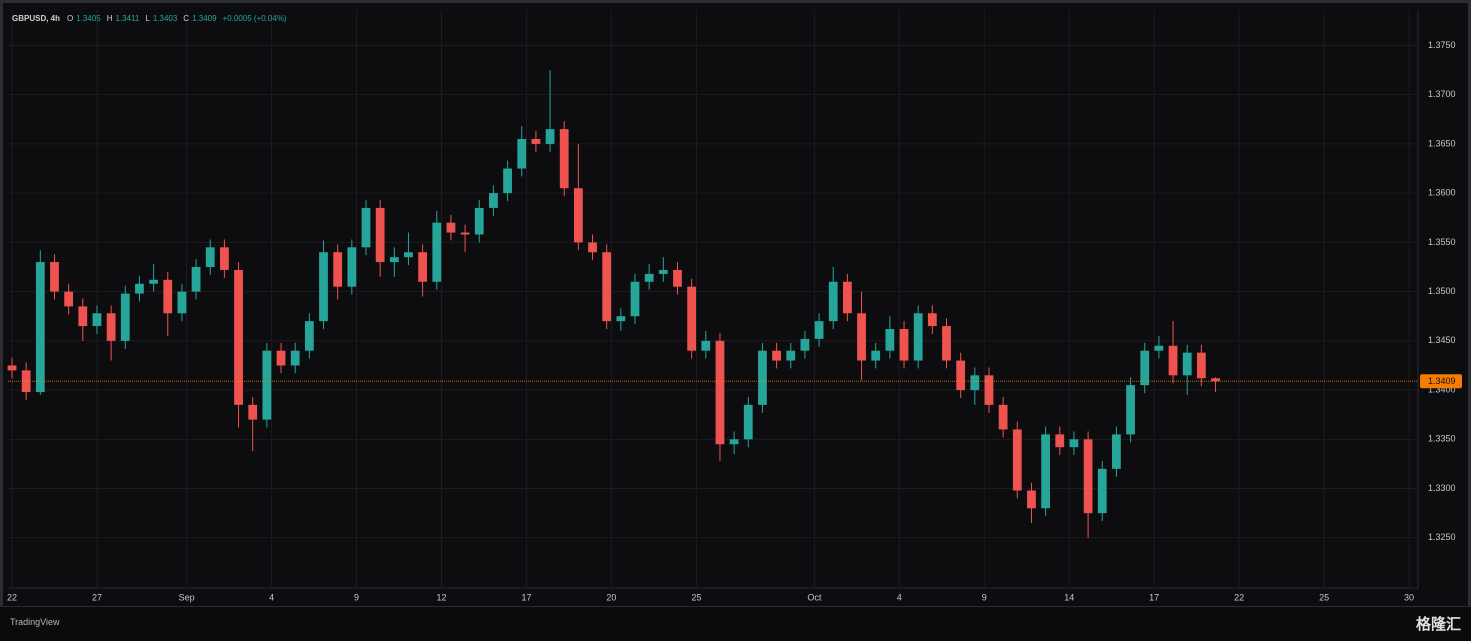 The height and width of the screenshot is (641, 1471). What do you see at coordinates (1442, 488) in the screenshot?
I see `y-tick-label: 1.3300` at bounding box center [1442, 488].